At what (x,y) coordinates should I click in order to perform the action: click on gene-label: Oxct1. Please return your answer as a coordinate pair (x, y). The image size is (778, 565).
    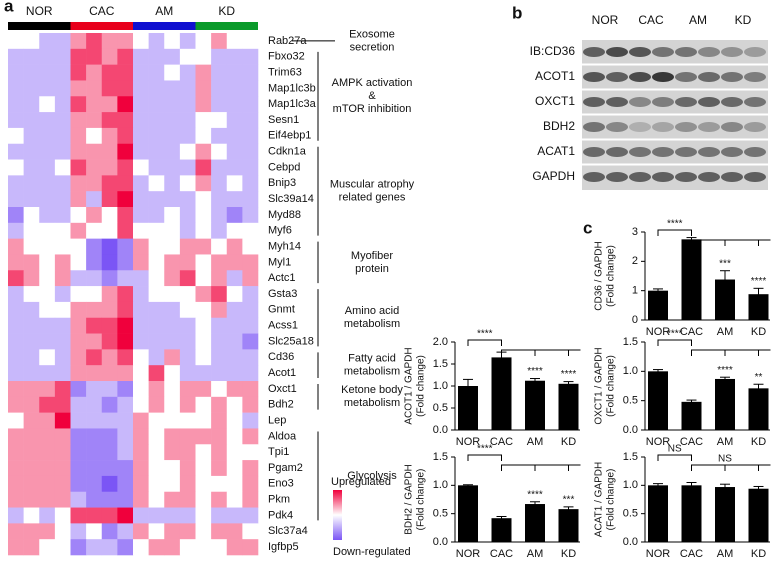
    Looking at the image, I should click on (282, 389).